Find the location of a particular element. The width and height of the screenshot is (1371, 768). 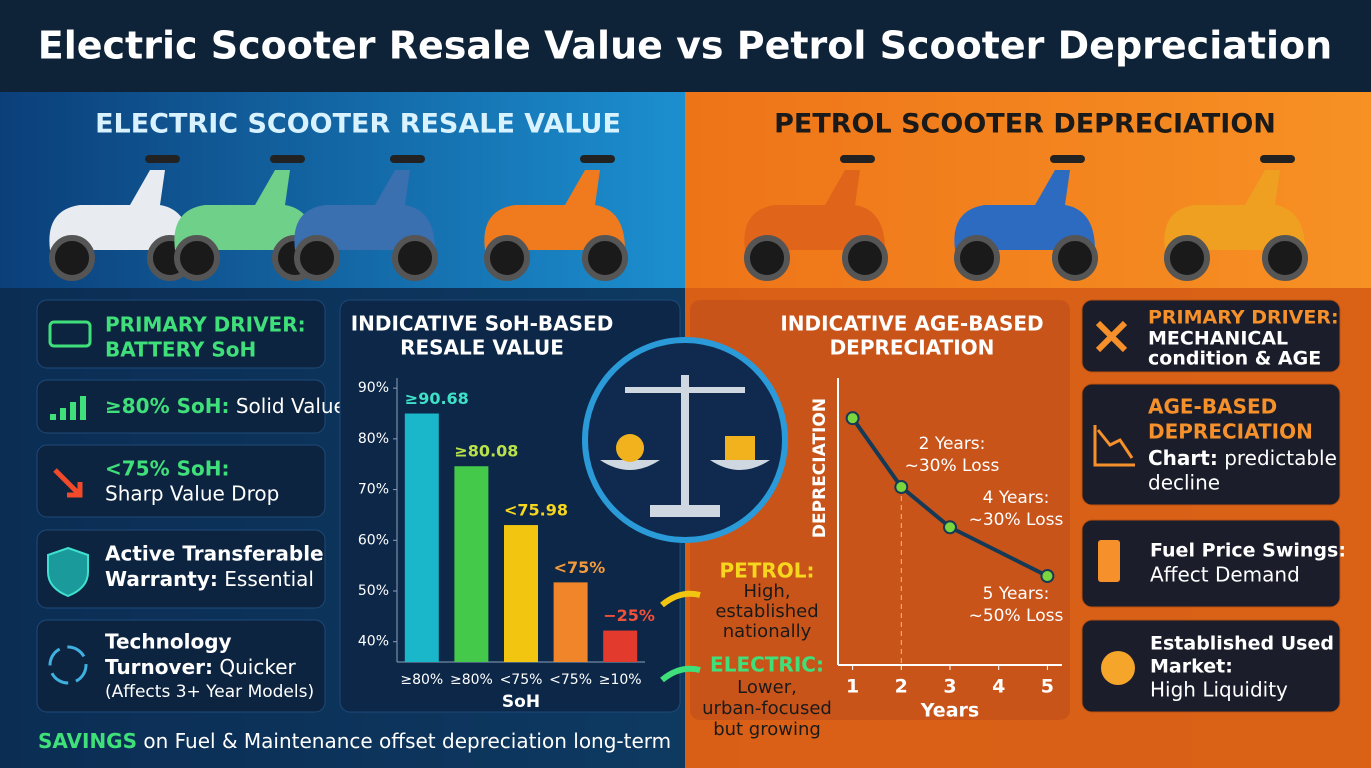

card-text: Essential is located at coordinates (266, 579).